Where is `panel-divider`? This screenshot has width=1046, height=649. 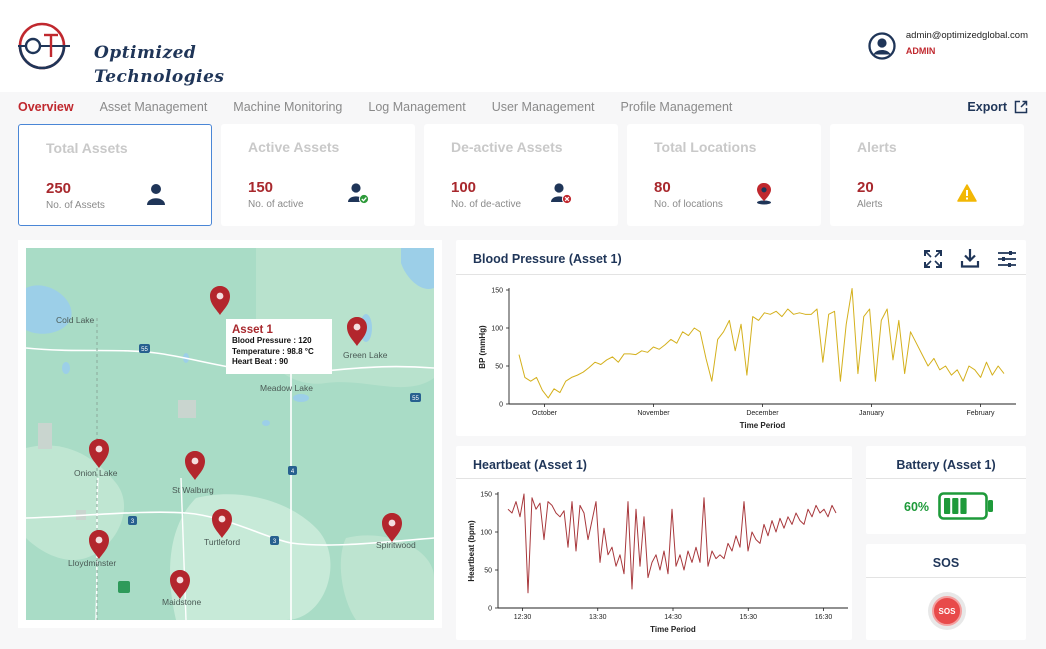 panel-divider is located at coordinates (741, 274).